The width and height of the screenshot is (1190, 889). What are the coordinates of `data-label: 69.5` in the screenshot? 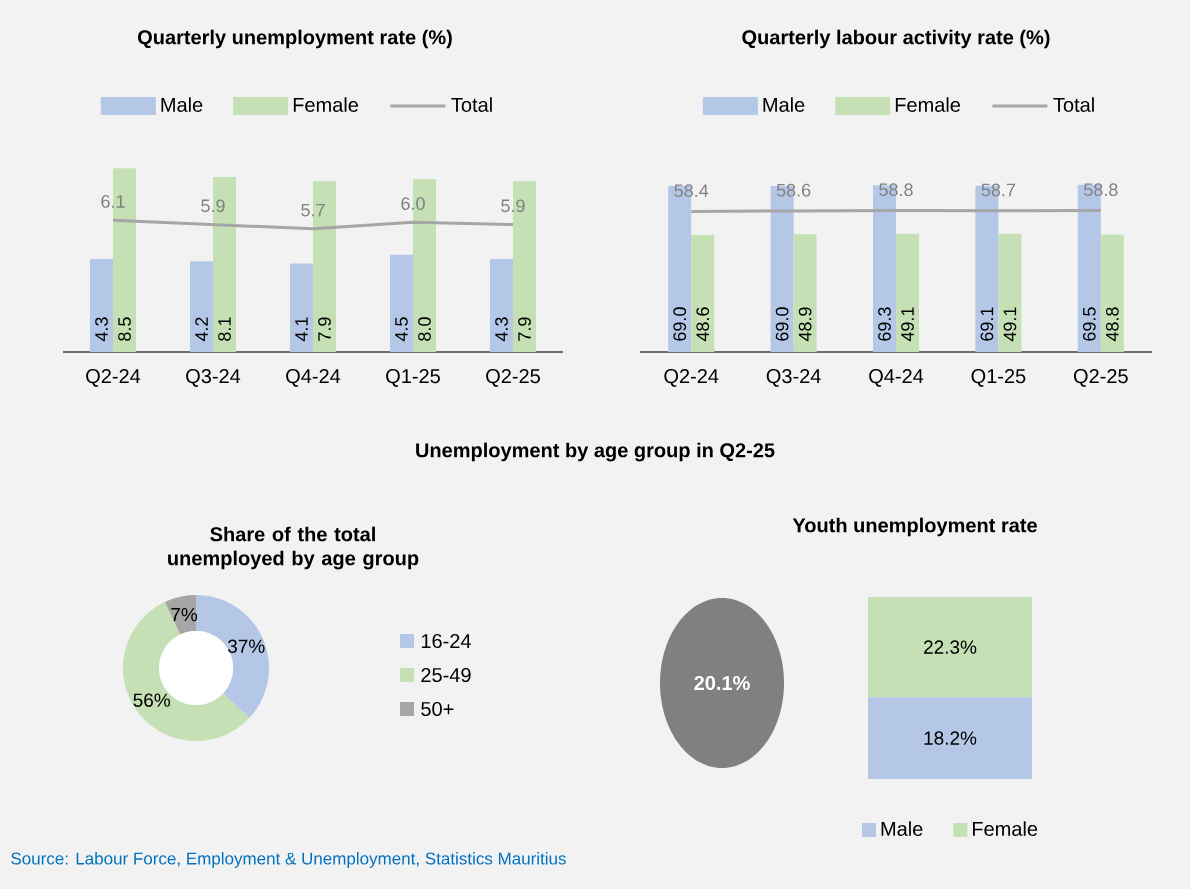 It's located at (1089, 324).